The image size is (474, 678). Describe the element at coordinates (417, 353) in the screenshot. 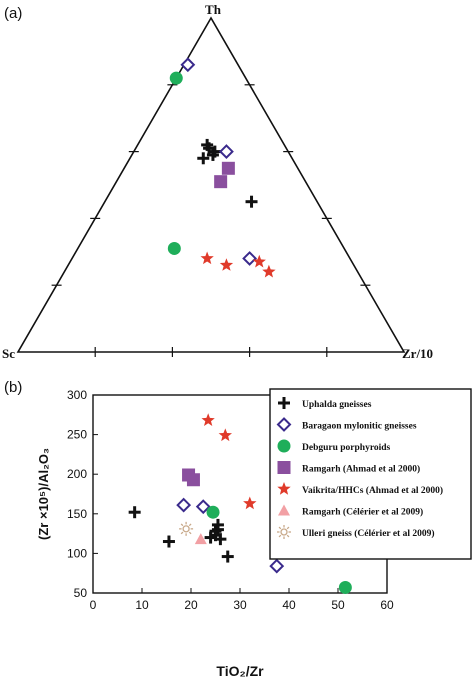

I see `vertex-label-right: Zr/10` at that location.